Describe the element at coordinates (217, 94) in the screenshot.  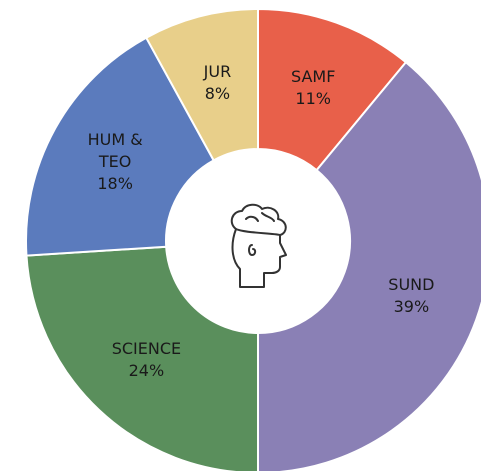
I see `value-label: 8%` at that location.